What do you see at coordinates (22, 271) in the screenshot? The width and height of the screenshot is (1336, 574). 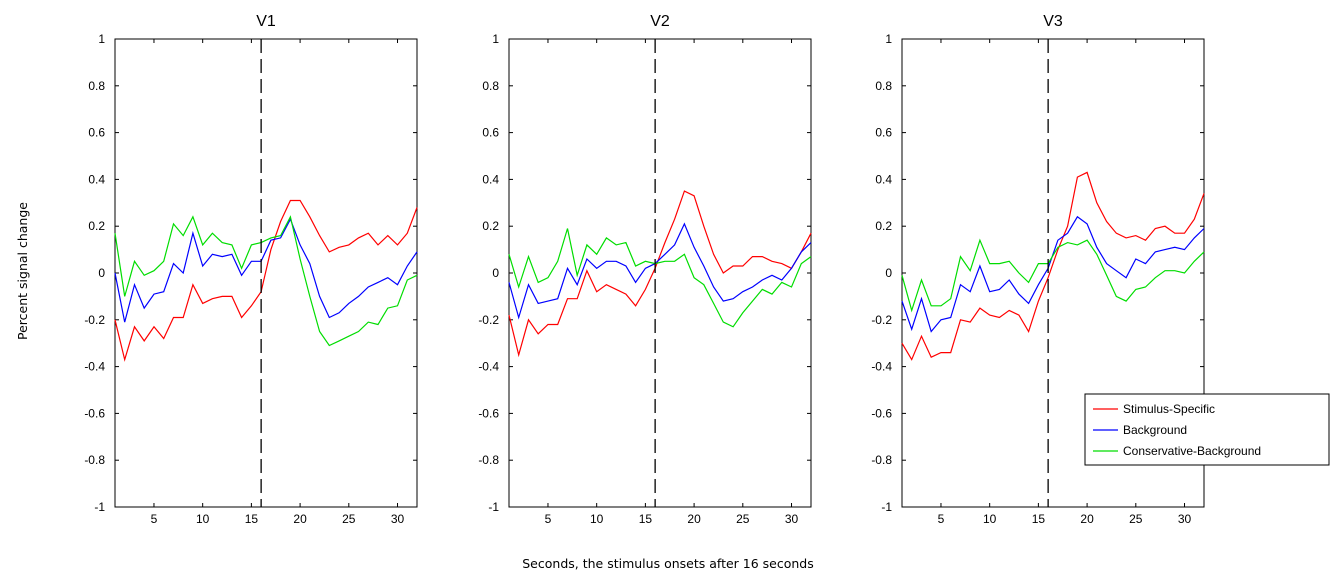 I see `y-axis-label: Percent signal change` at bounding box center [22, 271].